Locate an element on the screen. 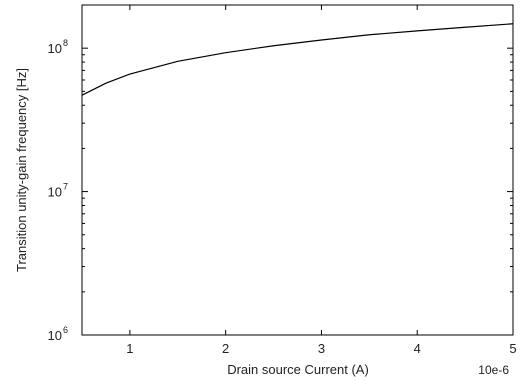  y-tick-label-exponent: 6 is located at coordinates (65, 330).